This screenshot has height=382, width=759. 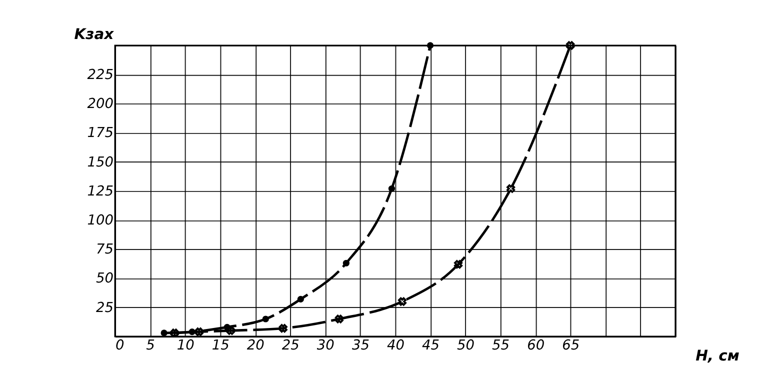 What do you see at coordinates (150, 346) in the screenshot?
I see `x-tick-label: 5` at bounding box center [150, 346].